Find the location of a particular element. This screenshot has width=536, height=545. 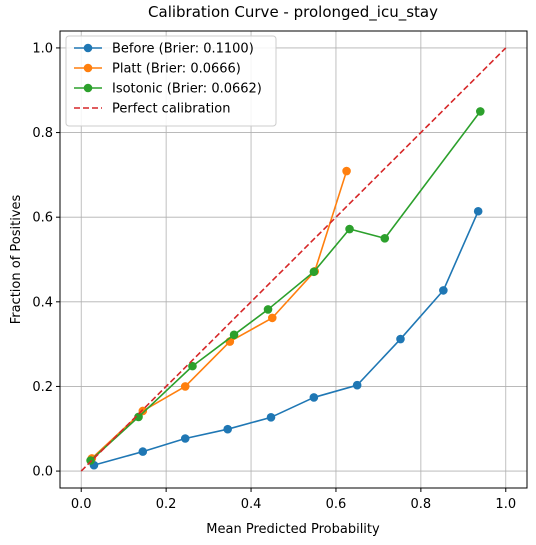

legend-label-isotonic: Isotonic (Brier: 0.0662) is located at coordinates (187, 89).